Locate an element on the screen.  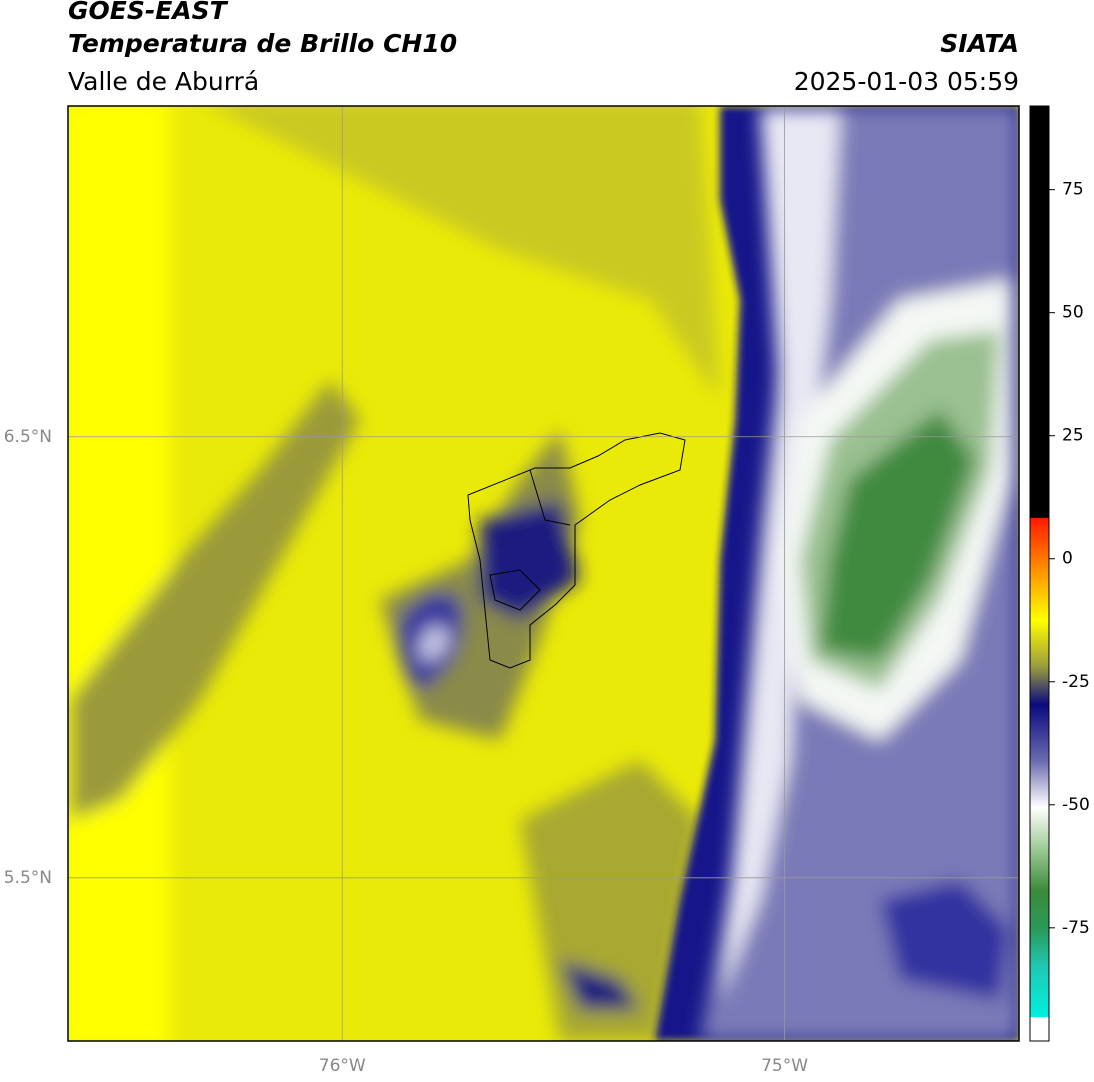
lon-label: 75°W is located at coordinates (784, 1066).